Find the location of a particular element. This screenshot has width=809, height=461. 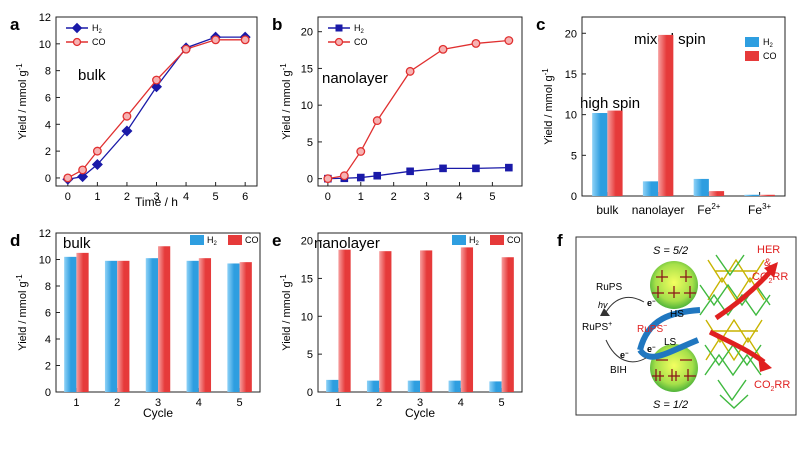

chart-c-ylabel-main: Yield / mmol g is located at coordinates (549, 109).